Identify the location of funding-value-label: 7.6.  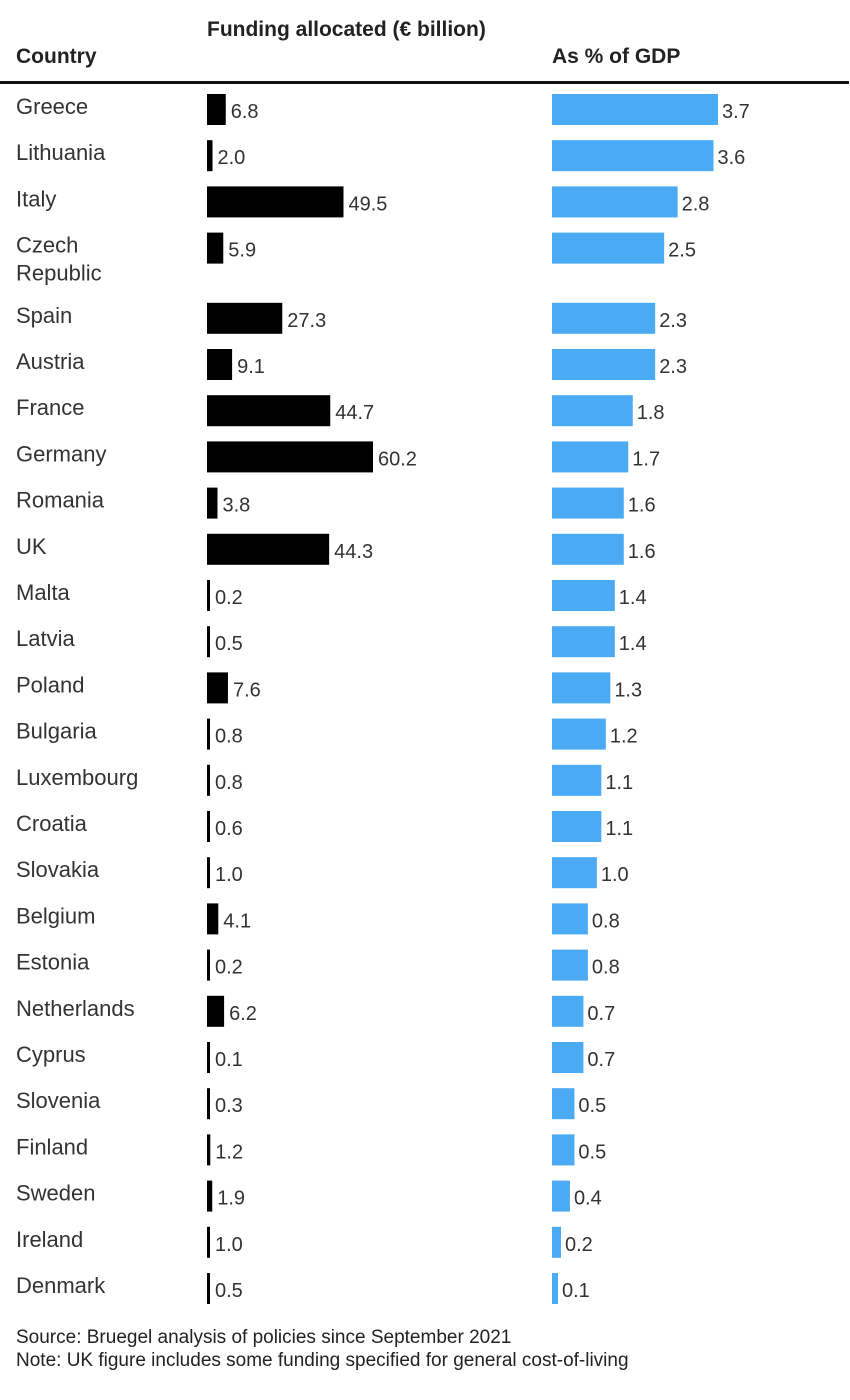
(247, 690).